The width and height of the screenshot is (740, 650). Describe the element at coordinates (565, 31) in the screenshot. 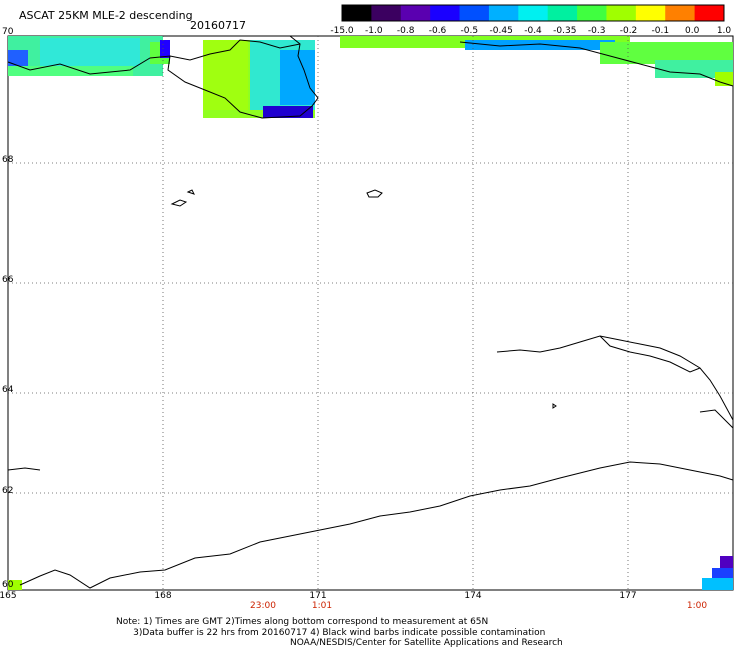

I see `colorbar-tick-label: -0.35` at that location.